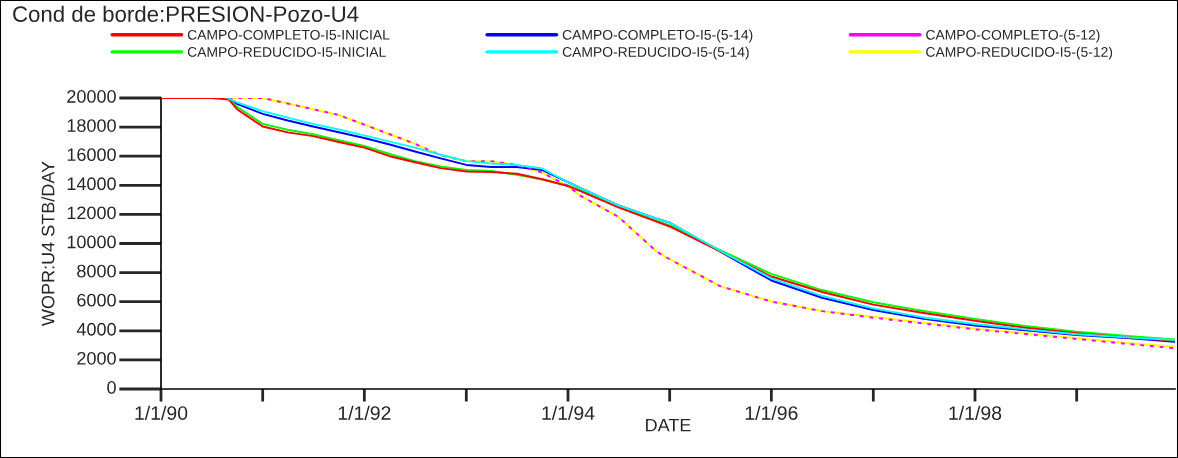 This screenshot has height=458, width=1178. Describe the element at coordinates (96, 329) in the screenshot. I see `y-tick-label: 4000` at that location.